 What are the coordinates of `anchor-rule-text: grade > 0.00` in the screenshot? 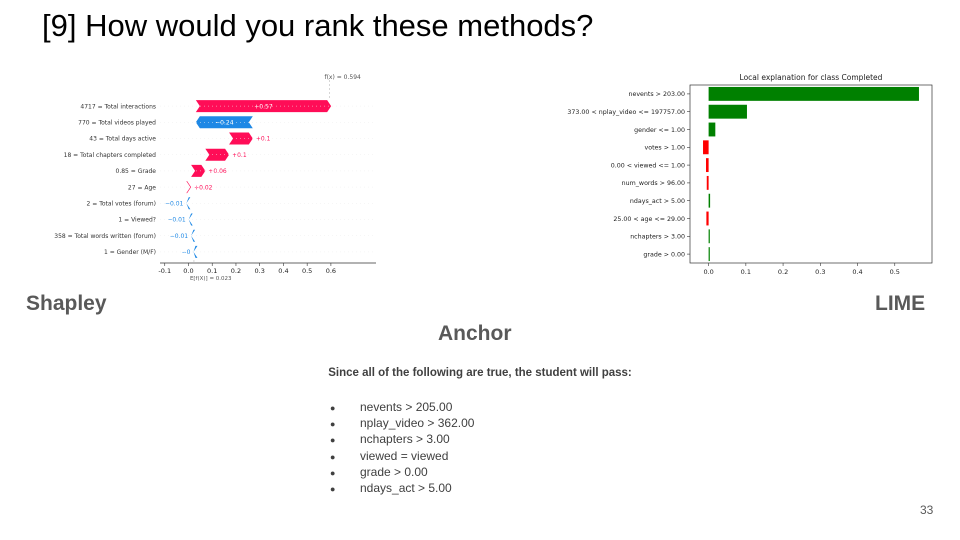 It's located at (394, 471).